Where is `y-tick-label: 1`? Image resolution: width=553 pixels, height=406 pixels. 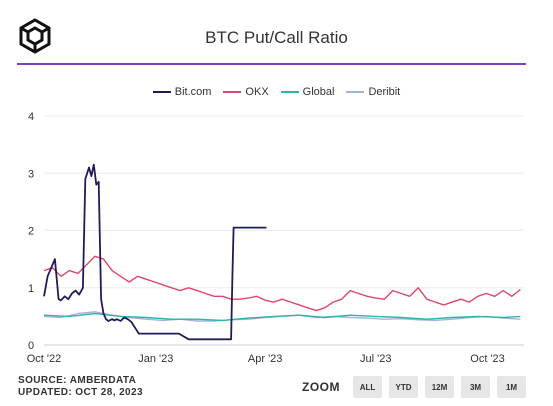 y-tick-label: 1 is located at coordinates (31, 289).